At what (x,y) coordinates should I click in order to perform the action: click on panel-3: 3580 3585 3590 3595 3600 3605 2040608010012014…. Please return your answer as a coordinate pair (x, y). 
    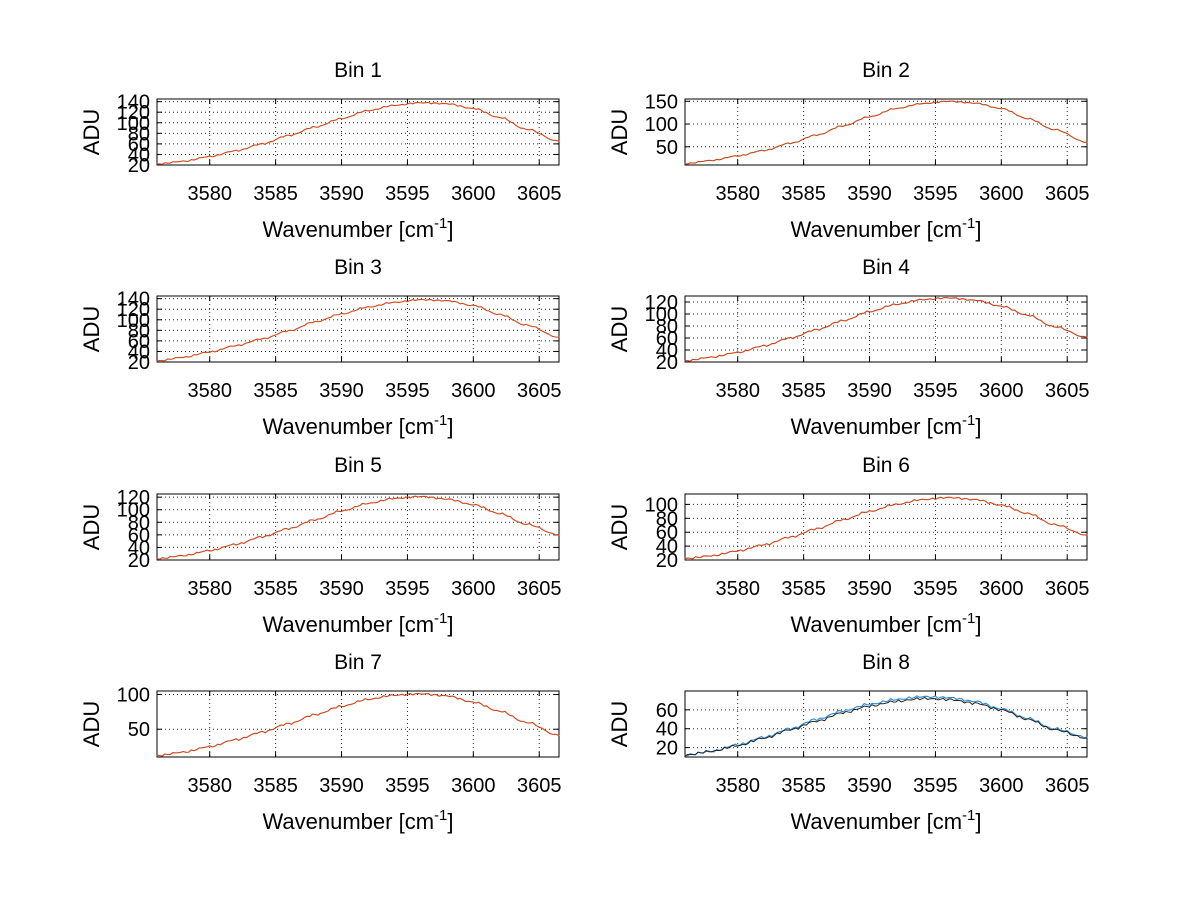
    Looking at the image, I should click on (320, 347).